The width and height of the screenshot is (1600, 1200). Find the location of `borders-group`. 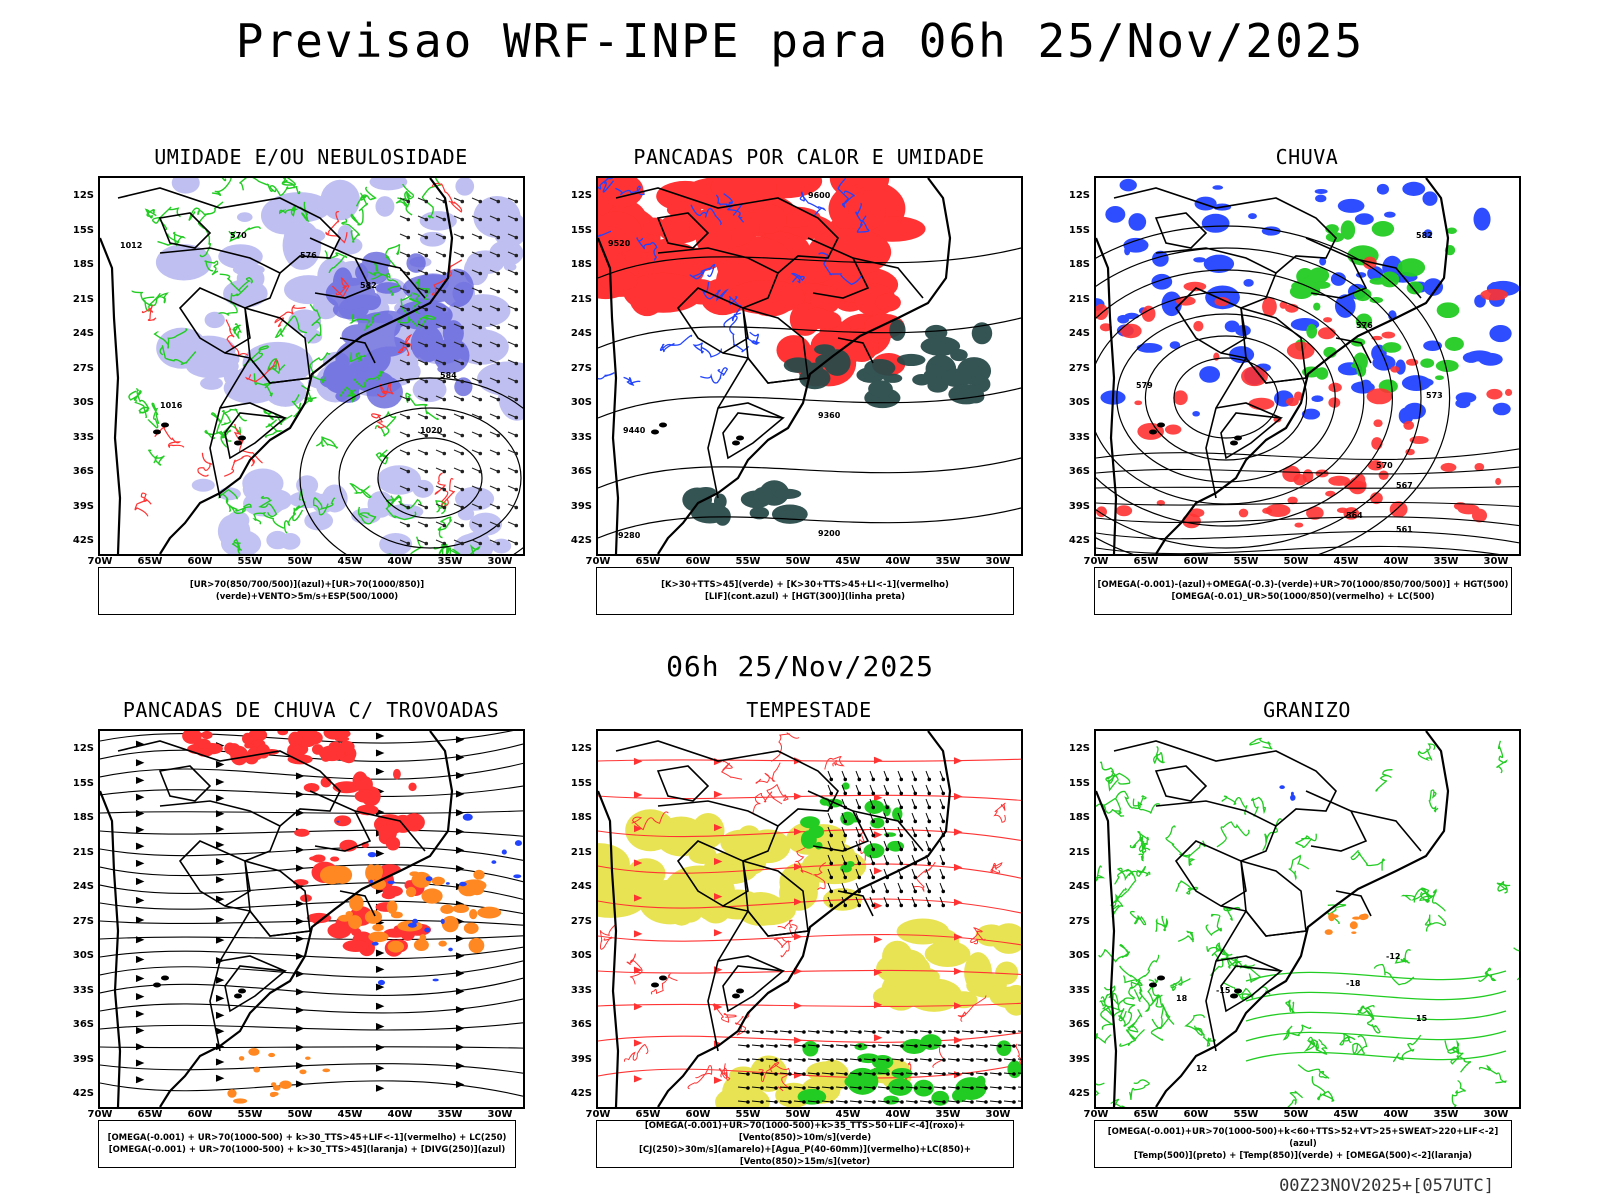

borders-group is located at coordinates (271, 343).